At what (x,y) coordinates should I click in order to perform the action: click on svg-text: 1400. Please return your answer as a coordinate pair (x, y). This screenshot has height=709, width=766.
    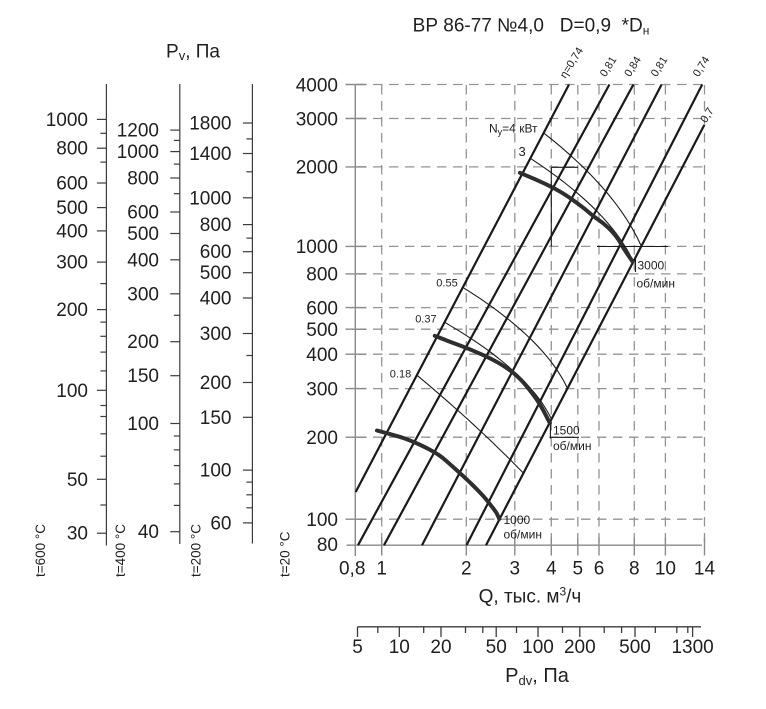
    Looking at the image, I should click on (210, 154).